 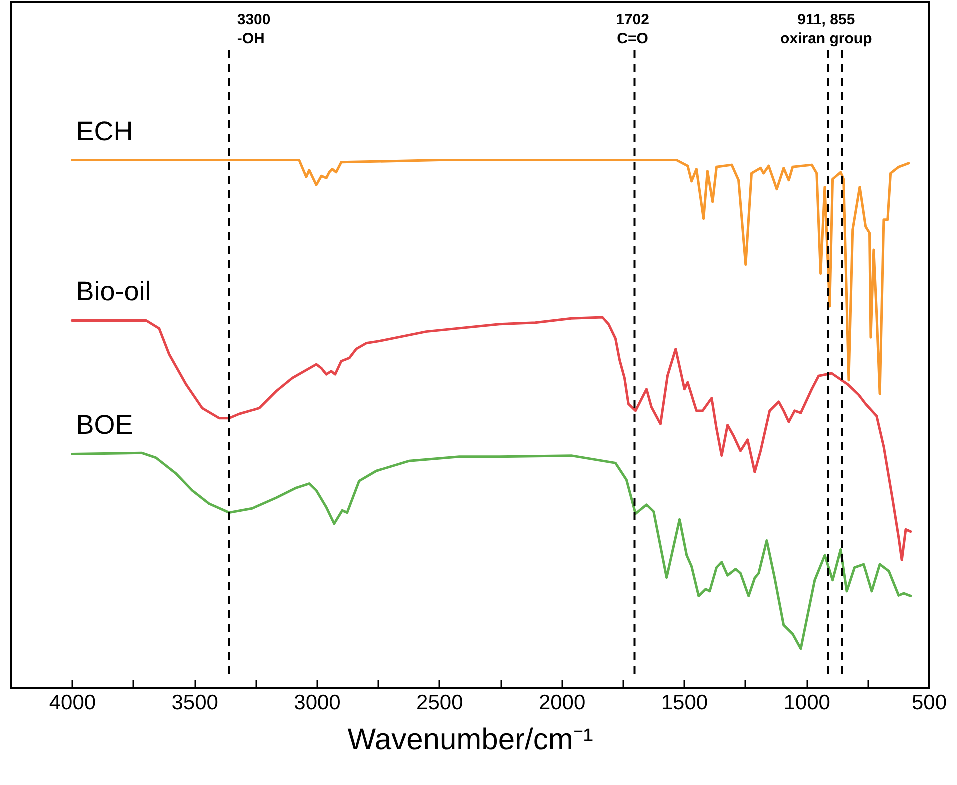 I want to click on series-label: Bio-oil, so click(x=114, y=291).